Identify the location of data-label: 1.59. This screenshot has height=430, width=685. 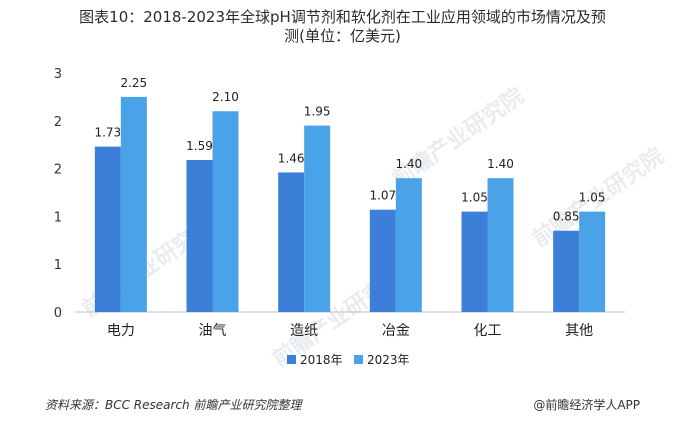
(199, 146).